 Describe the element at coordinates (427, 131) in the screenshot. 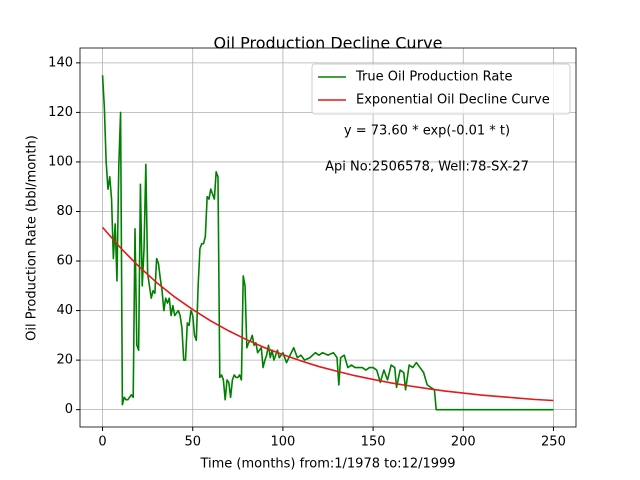

I see `annotation: y = 73.60 * exp(-0.01 * t)` at that location.